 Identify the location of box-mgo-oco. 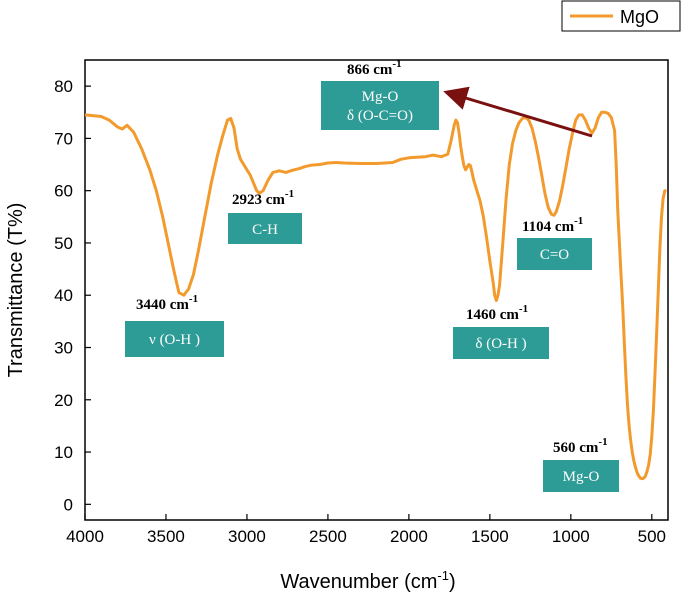
(380, 105).